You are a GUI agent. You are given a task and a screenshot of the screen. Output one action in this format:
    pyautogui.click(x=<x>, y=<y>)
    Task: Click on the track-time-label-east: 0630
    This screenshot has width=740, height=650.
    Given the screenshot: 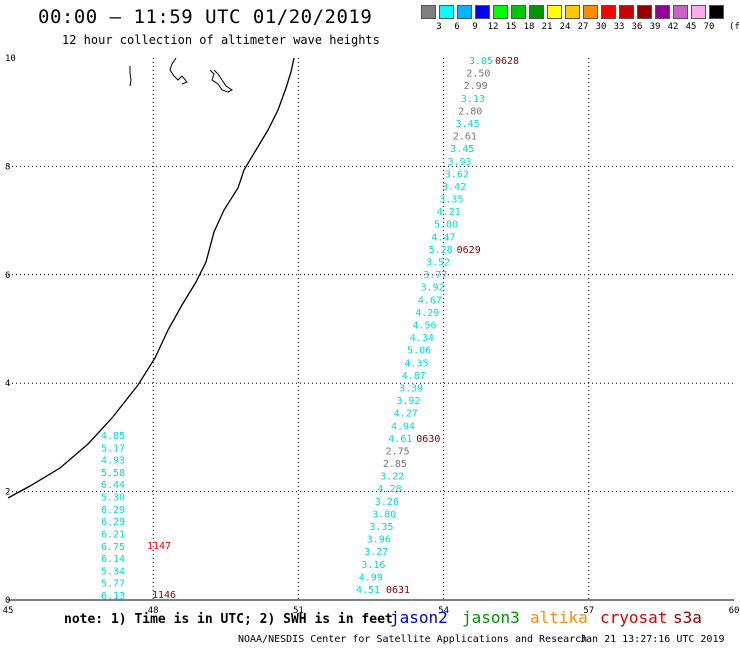 What is the action you would take?
    pyautogui.click(x=428, y=439)
    